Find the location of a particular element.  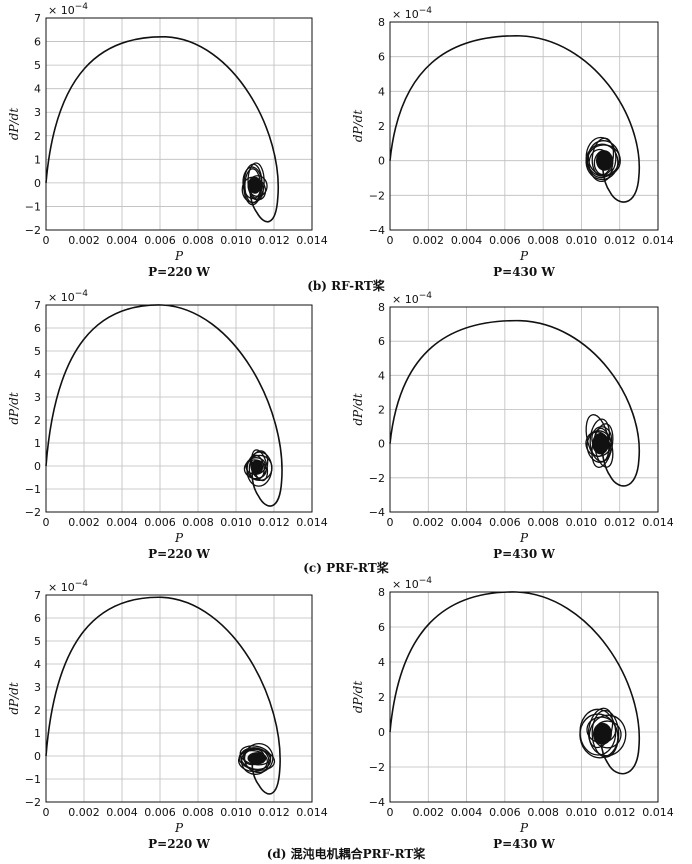

y-tick-label: 3 is located at coordinates (37, 687).